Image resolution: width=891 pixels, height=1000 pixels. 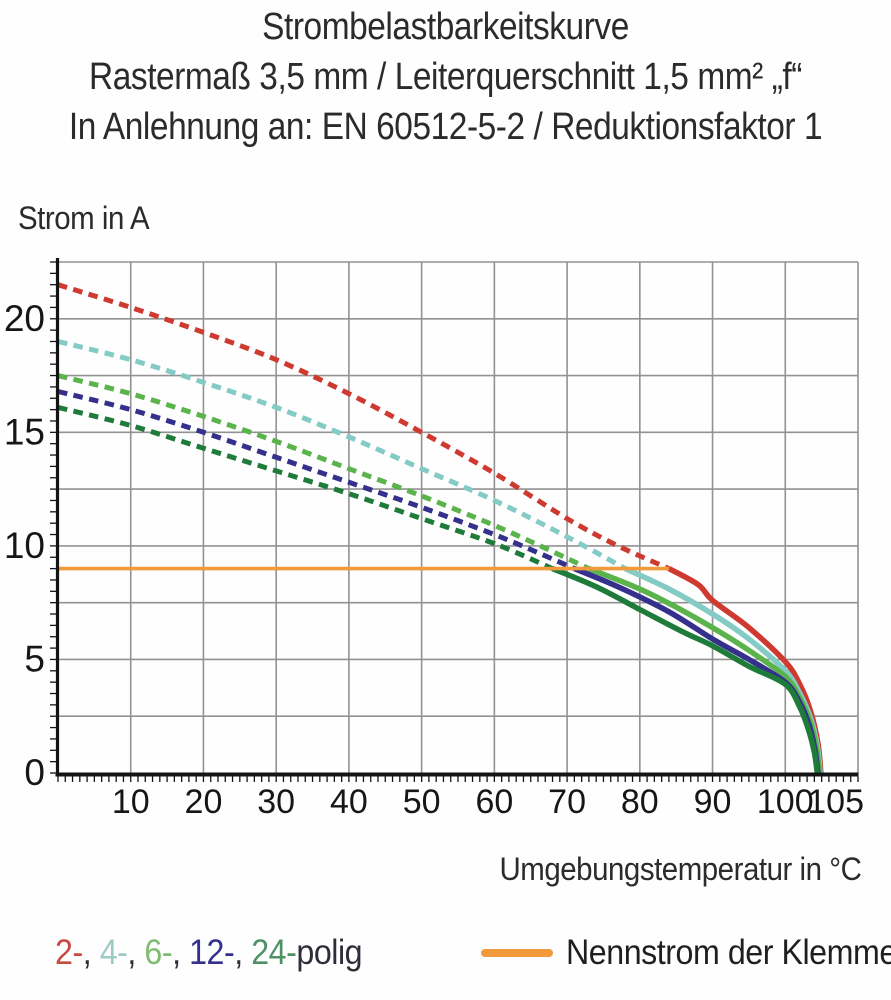 I want to click on x-tick-label: 80, so click(x=640, y=802).